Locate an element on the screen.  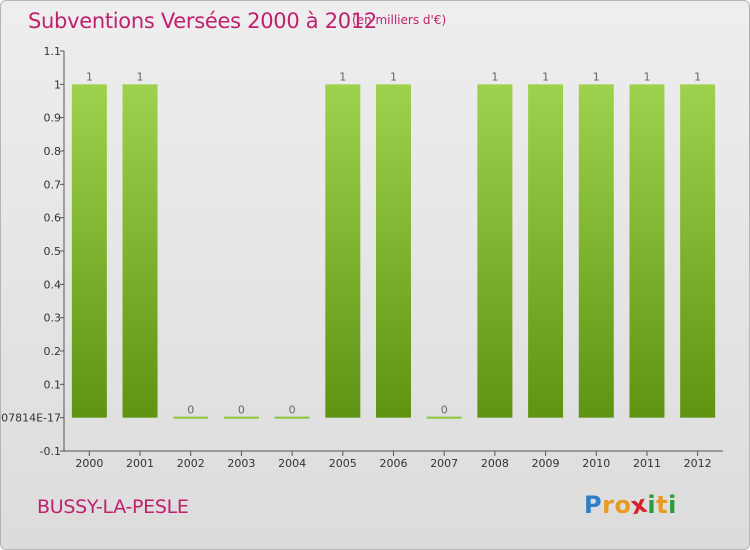
commune-name: BUSSY-LA-PESLE is located at coordinates (113, 507).